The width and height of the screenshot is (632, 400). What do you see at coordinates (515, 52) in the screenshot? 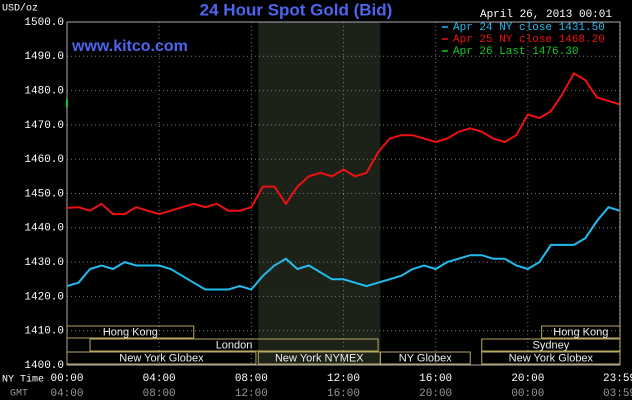
I see `legend-label: Apr 26 Last 1476.30` at bounding box center [515, 52].